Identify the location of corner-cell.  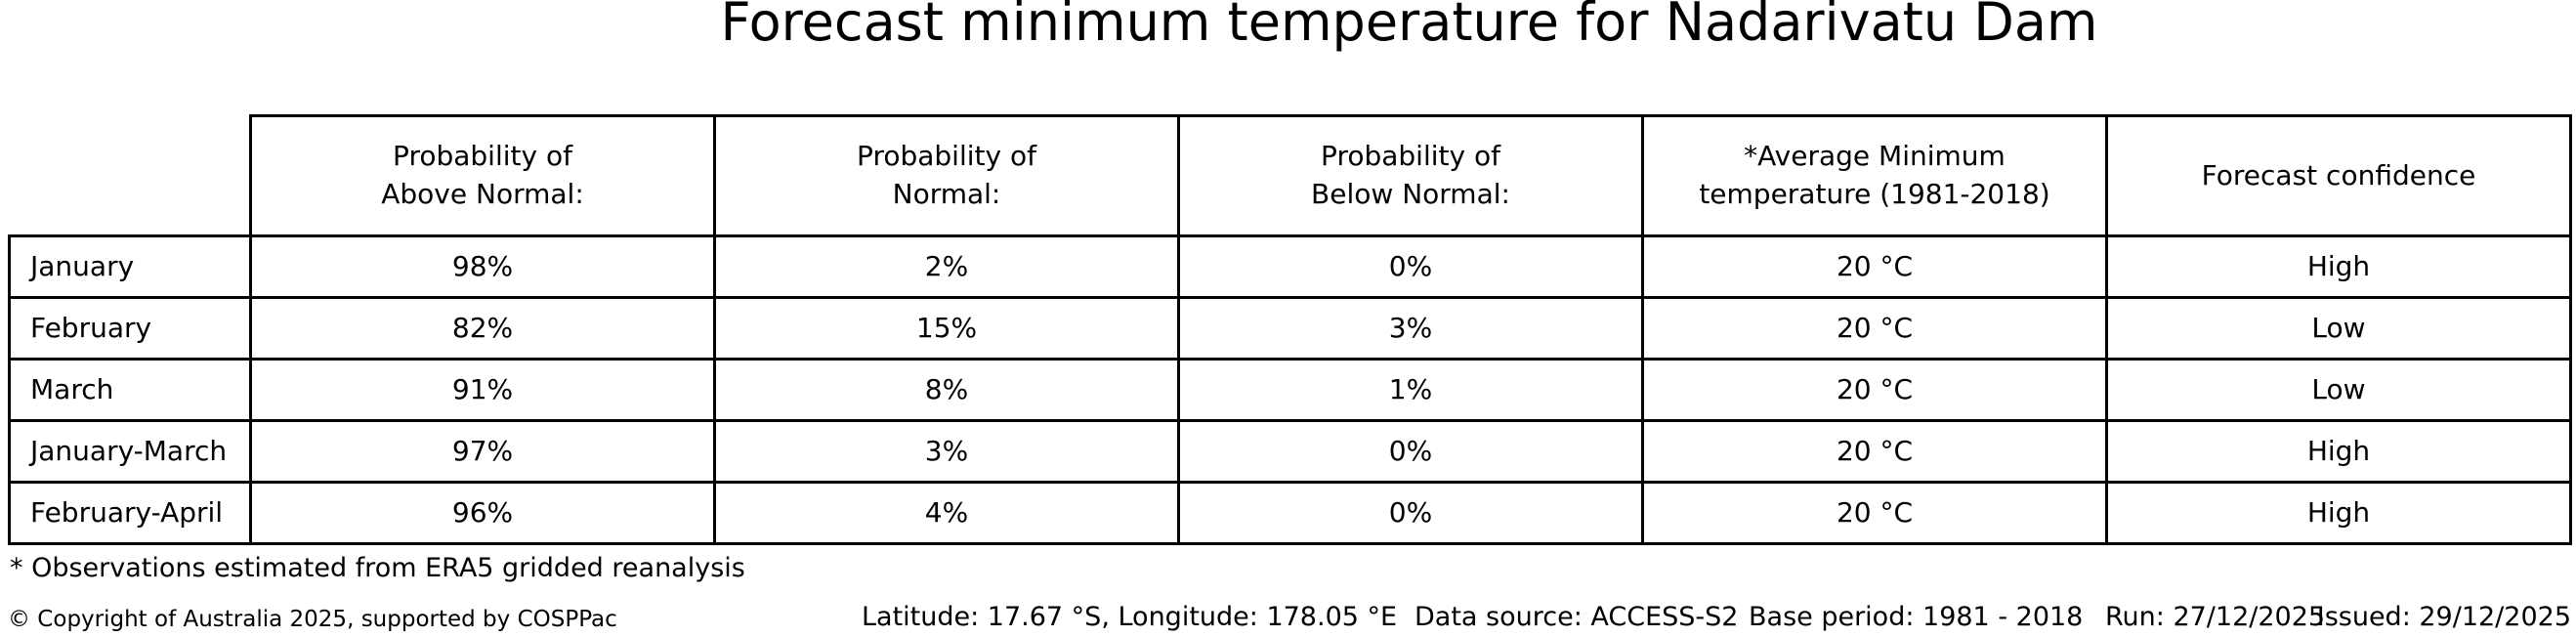
(130, 176).